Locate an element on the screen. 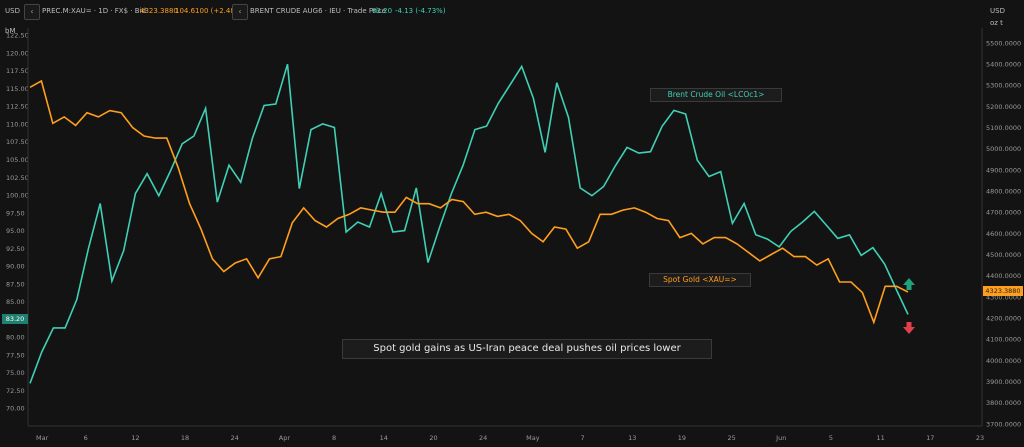 Image resolution: width=1024 pixels, height=447 pixels. right-tick-label: 3700.0000 is located at coordinates (1003, 424).